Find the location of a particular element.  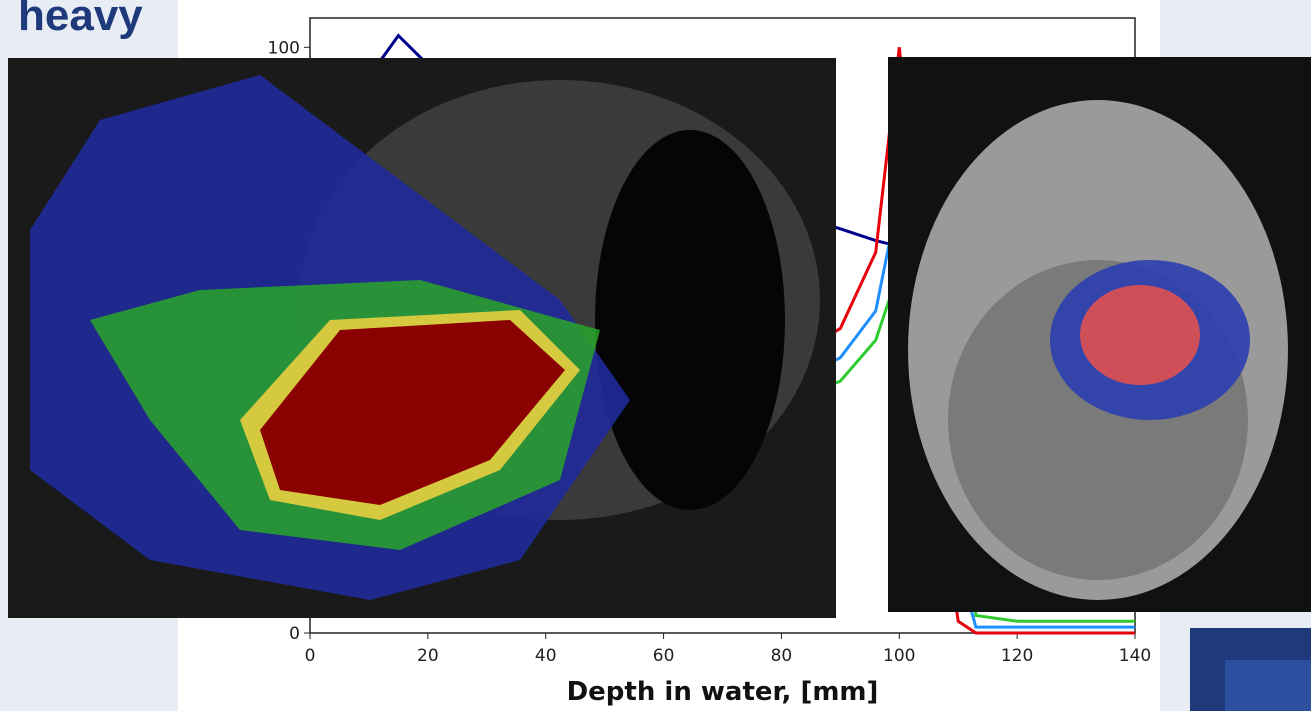

y-tick-label: 0 is located at coordinates (294, 634).